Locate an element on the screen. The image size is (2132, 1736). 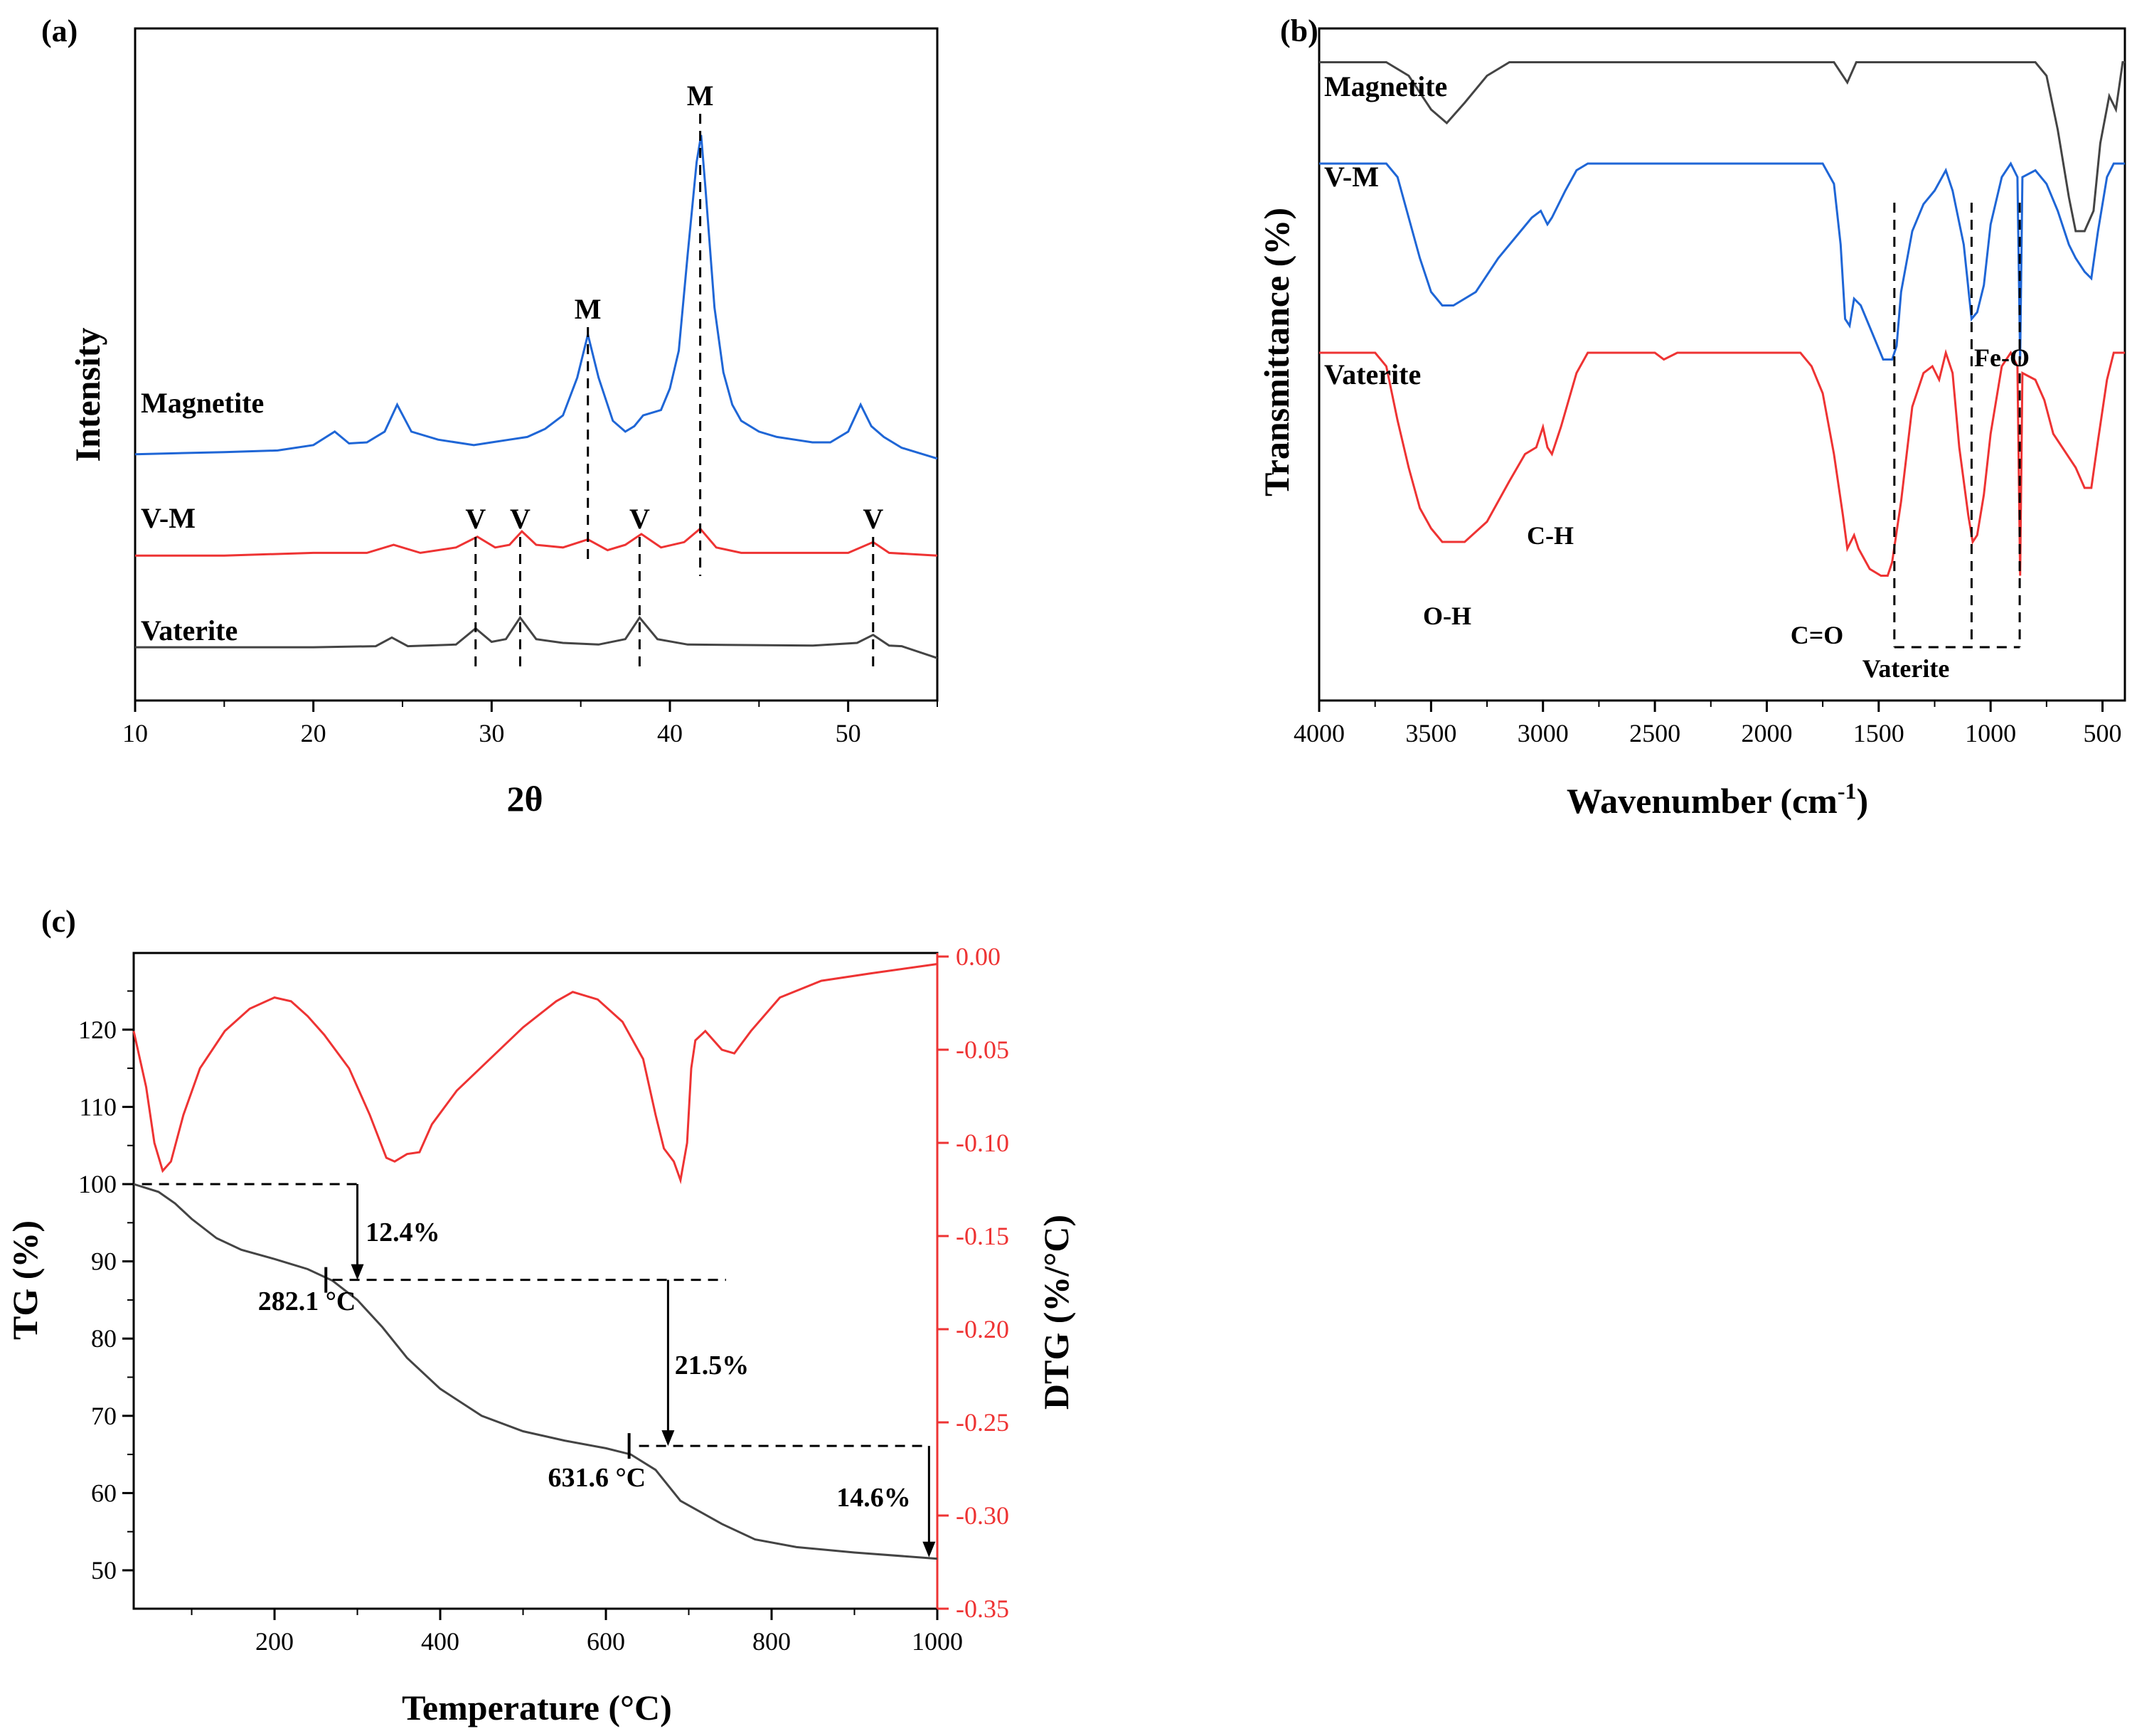
panel-a-xtick-label: 10 is located at coordinates (135, 733).